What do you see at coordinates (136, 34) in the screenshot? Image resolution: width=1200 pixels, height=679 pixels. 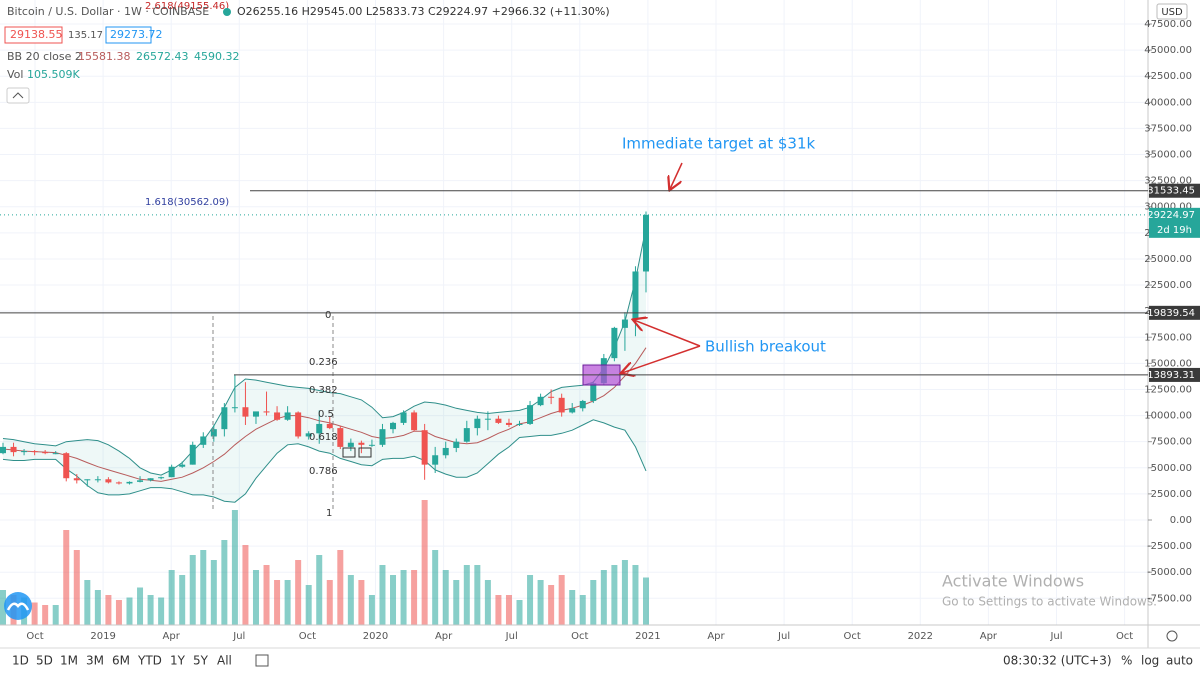 I see `price-box: 29273.72` at bounding box center [136, 34].